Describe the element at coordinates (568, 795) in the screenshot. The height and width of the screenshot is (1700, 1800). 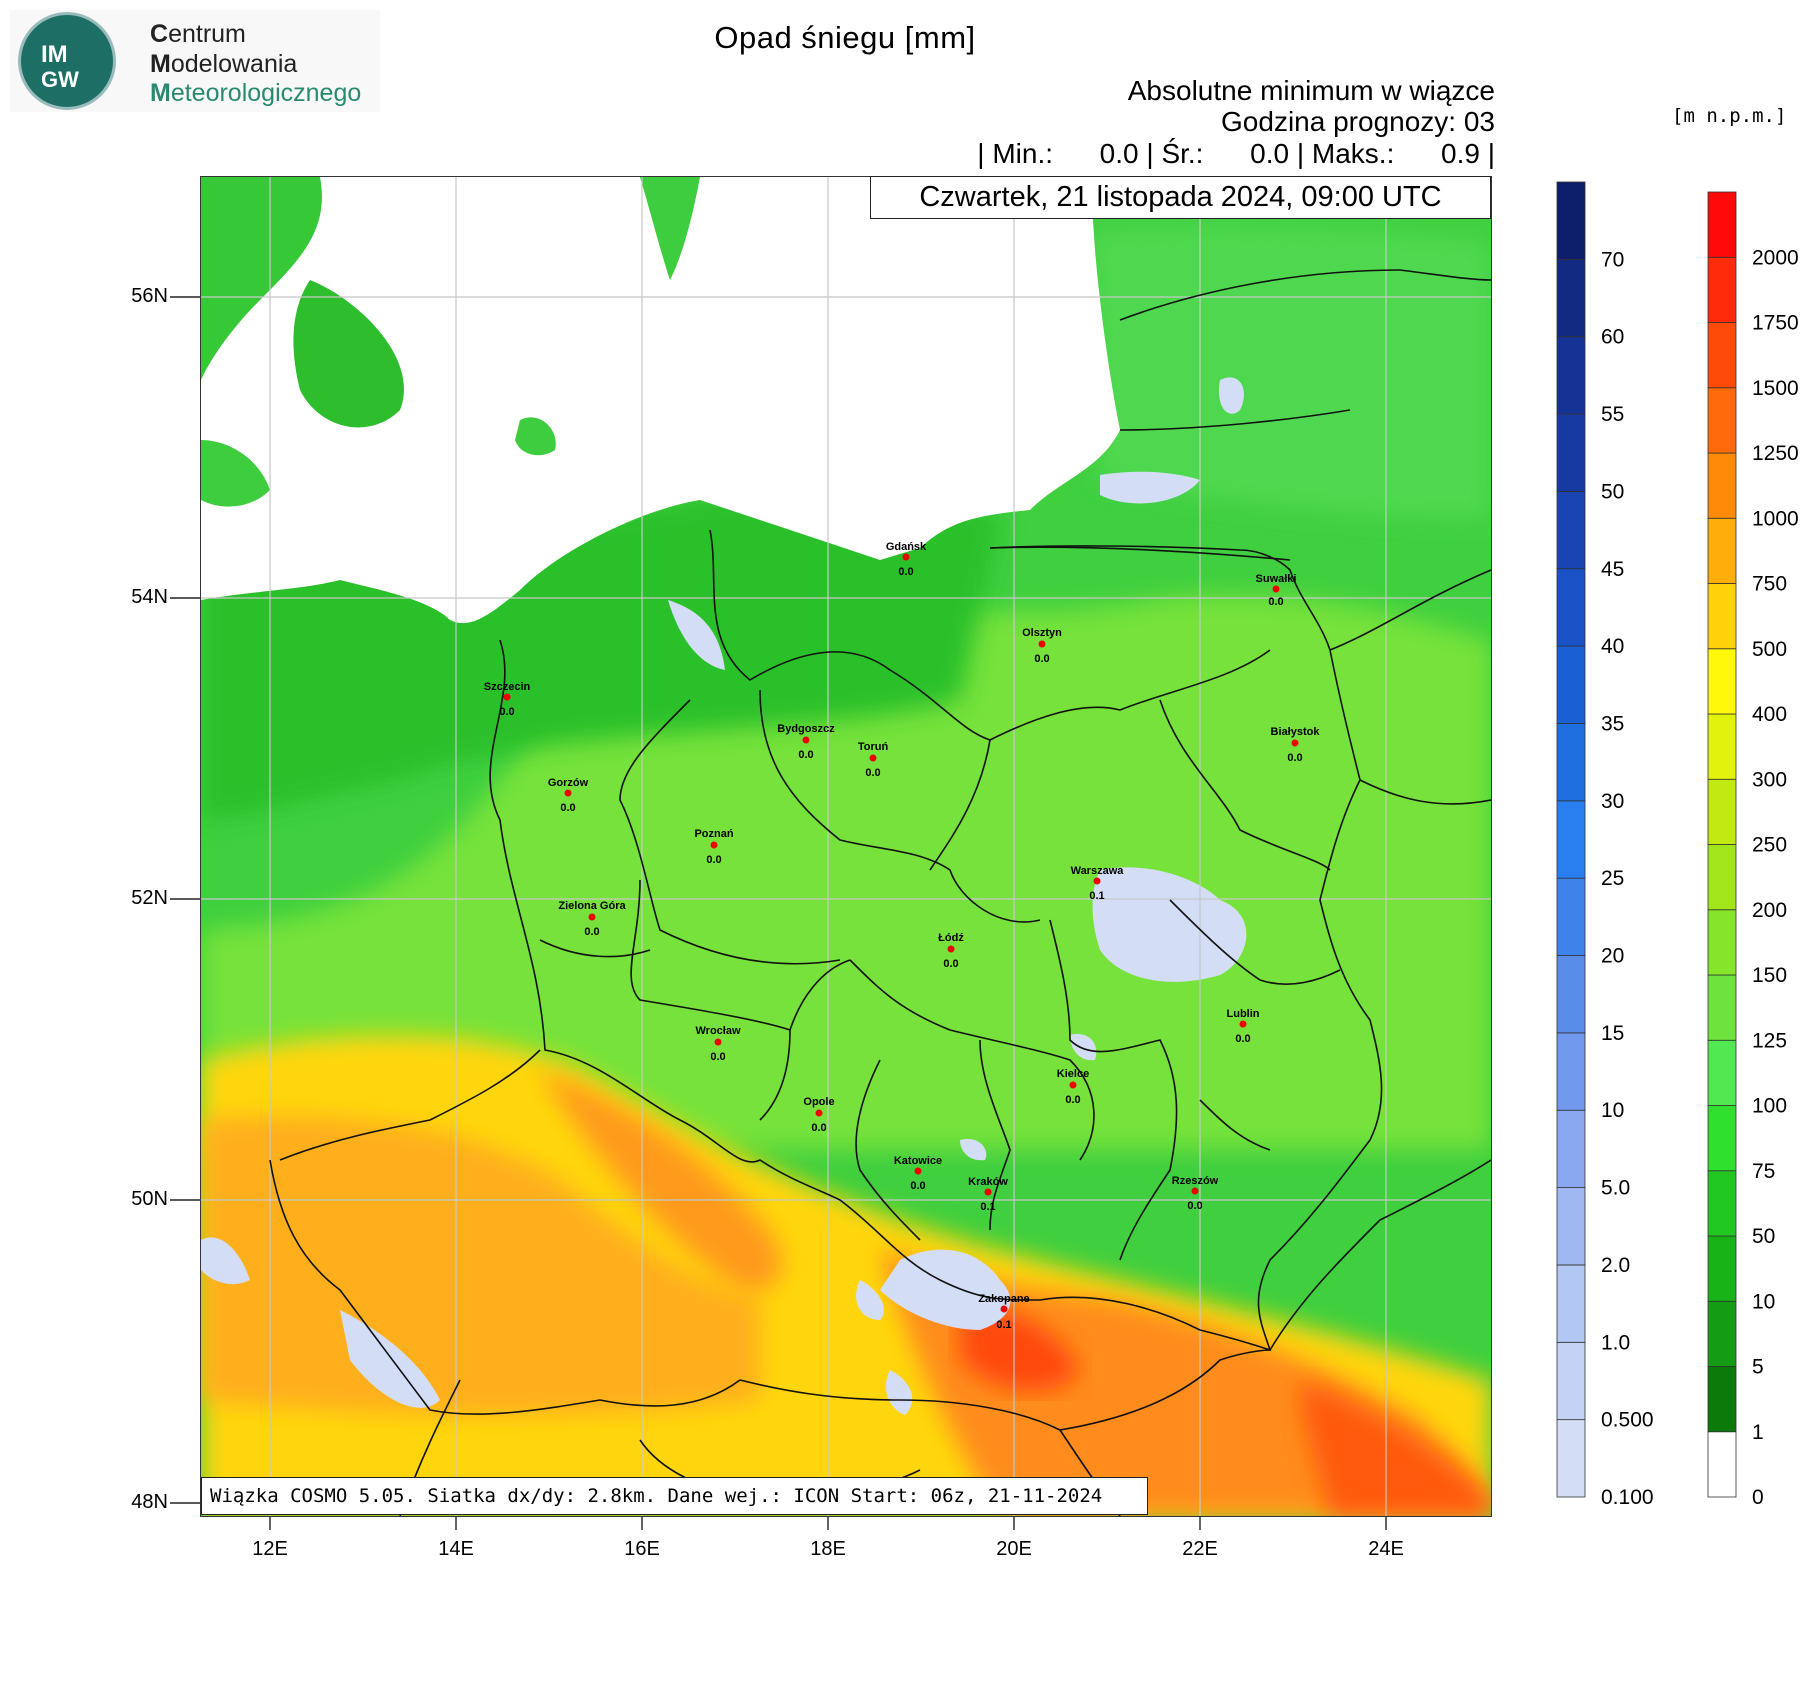
I see `city-gorzow: Gorzów 0.0` at that location.